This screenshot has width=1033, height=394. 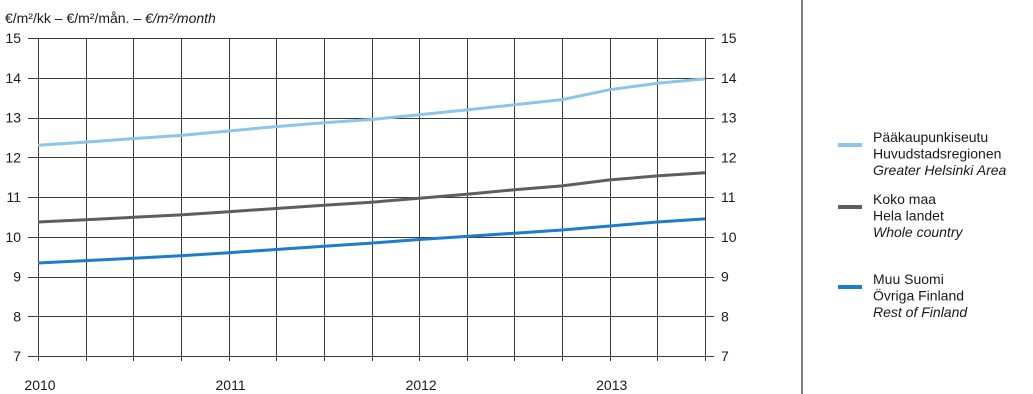 I want to click on y-tick-label-right: 13, so click(x=729, y=118).